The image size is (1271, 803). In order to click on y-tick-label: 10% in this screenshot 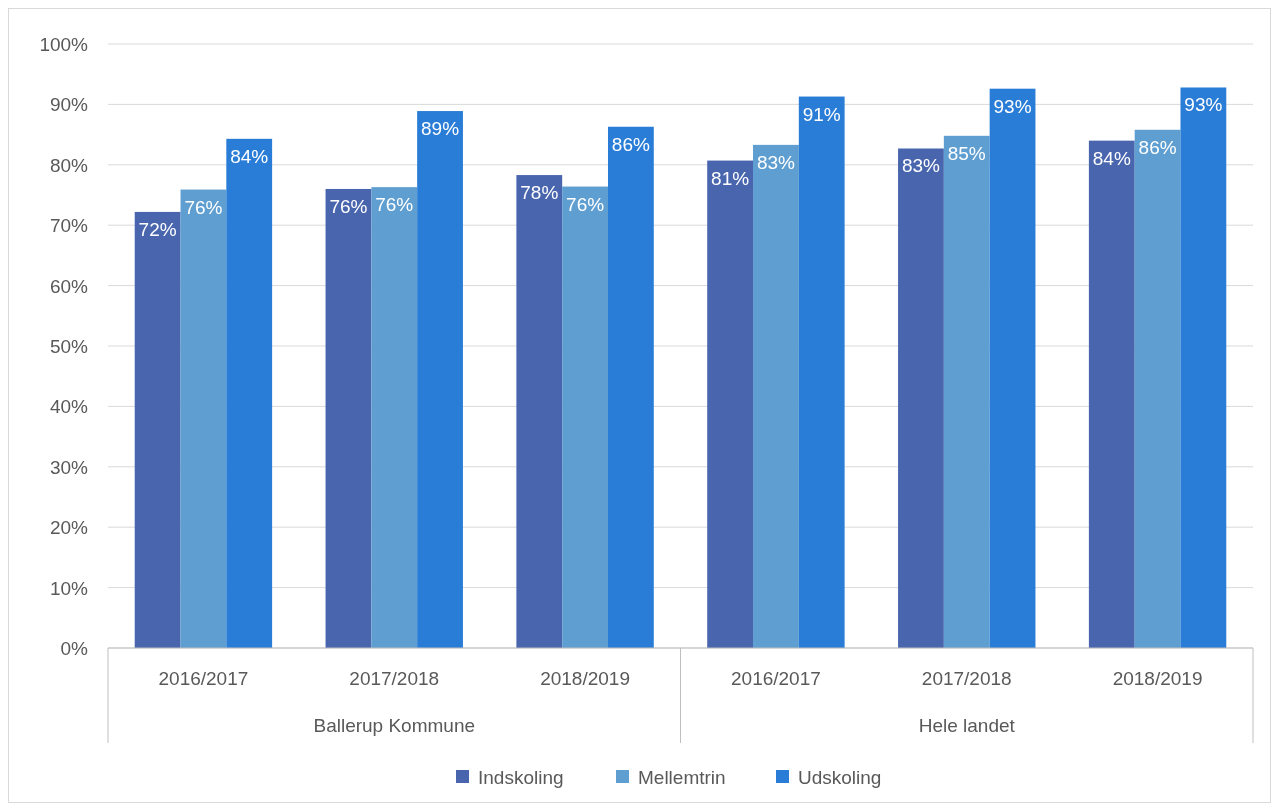, I will do `click(69, 588)`.